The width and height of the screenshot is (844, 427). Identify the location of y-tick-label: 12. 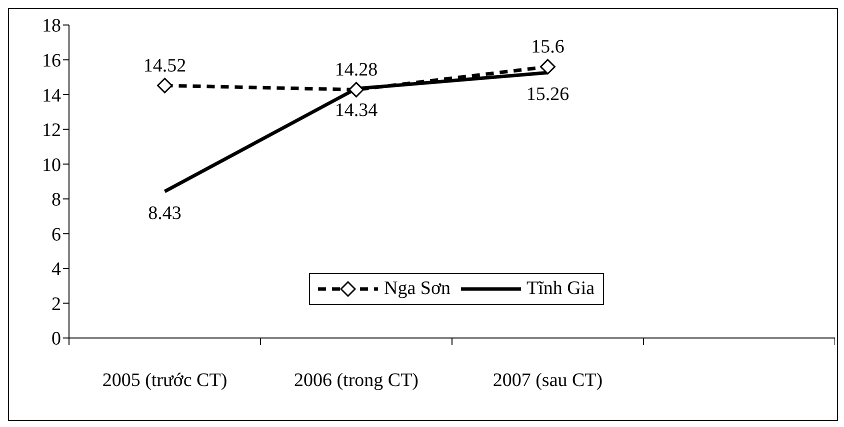
(51, 131).